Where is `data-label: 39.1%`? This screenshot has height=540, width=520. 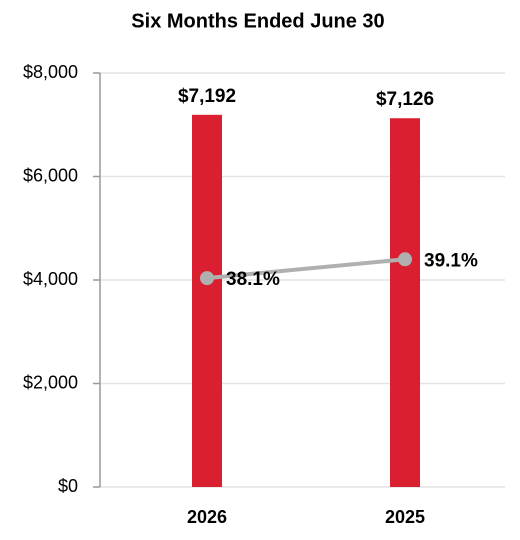
data-label: 39.1% is located at coordinates (451, 260).